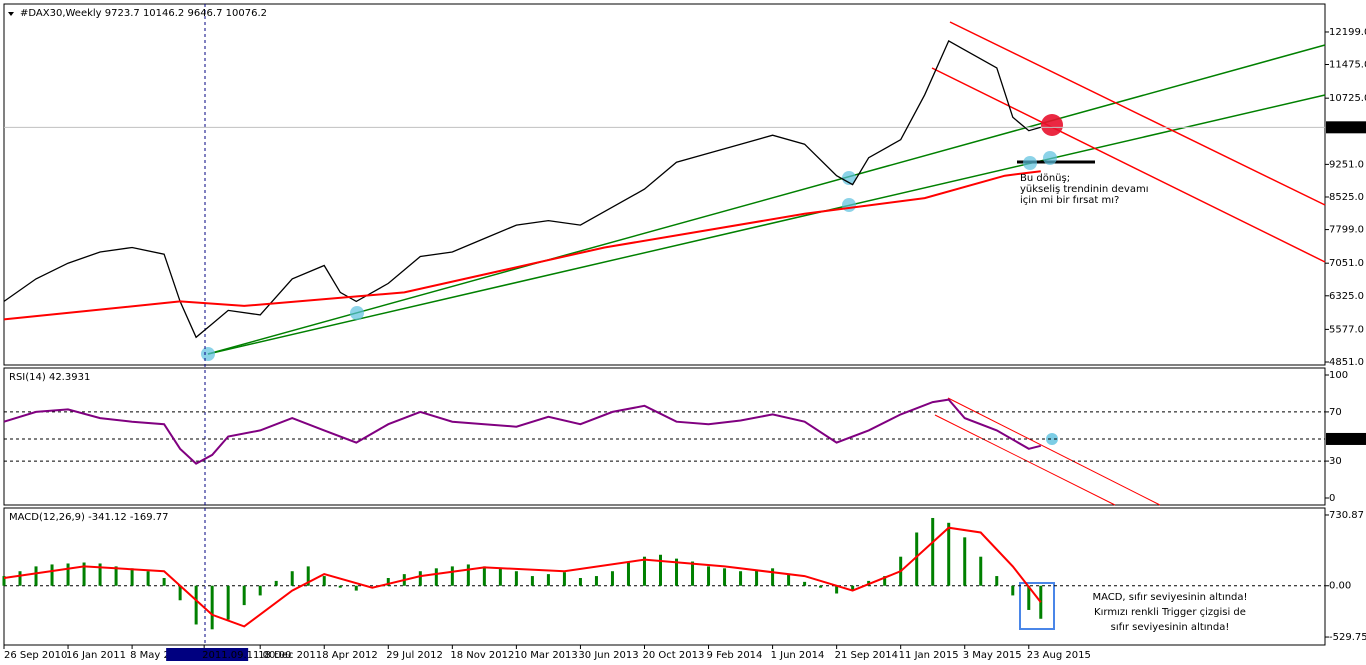  I want to click on y-tick-label: 30, so click(1335, 461).